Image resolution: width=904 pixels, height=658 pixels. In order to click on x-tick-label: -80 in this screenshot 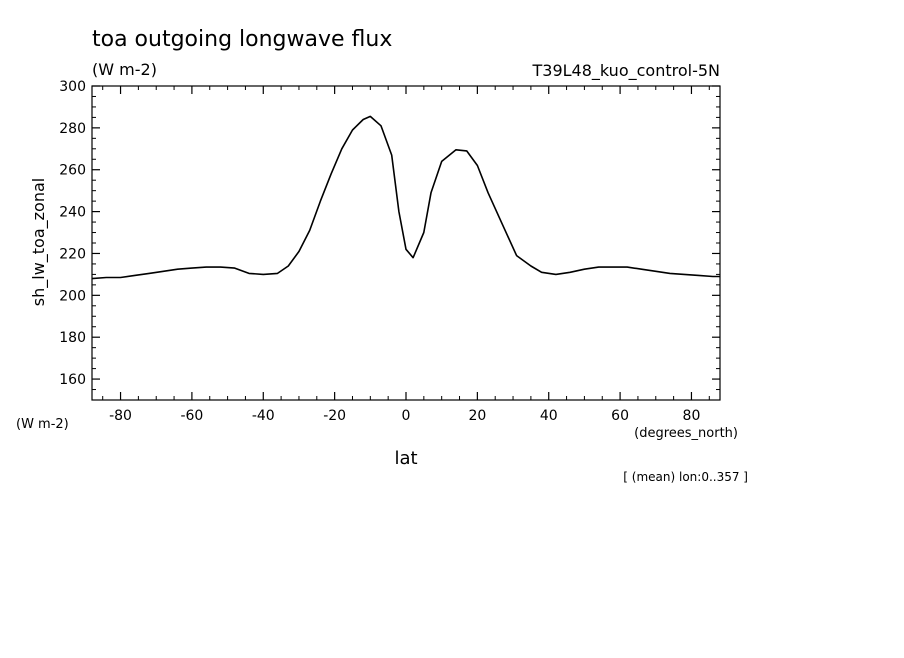, I will do `click(120, 416)`.